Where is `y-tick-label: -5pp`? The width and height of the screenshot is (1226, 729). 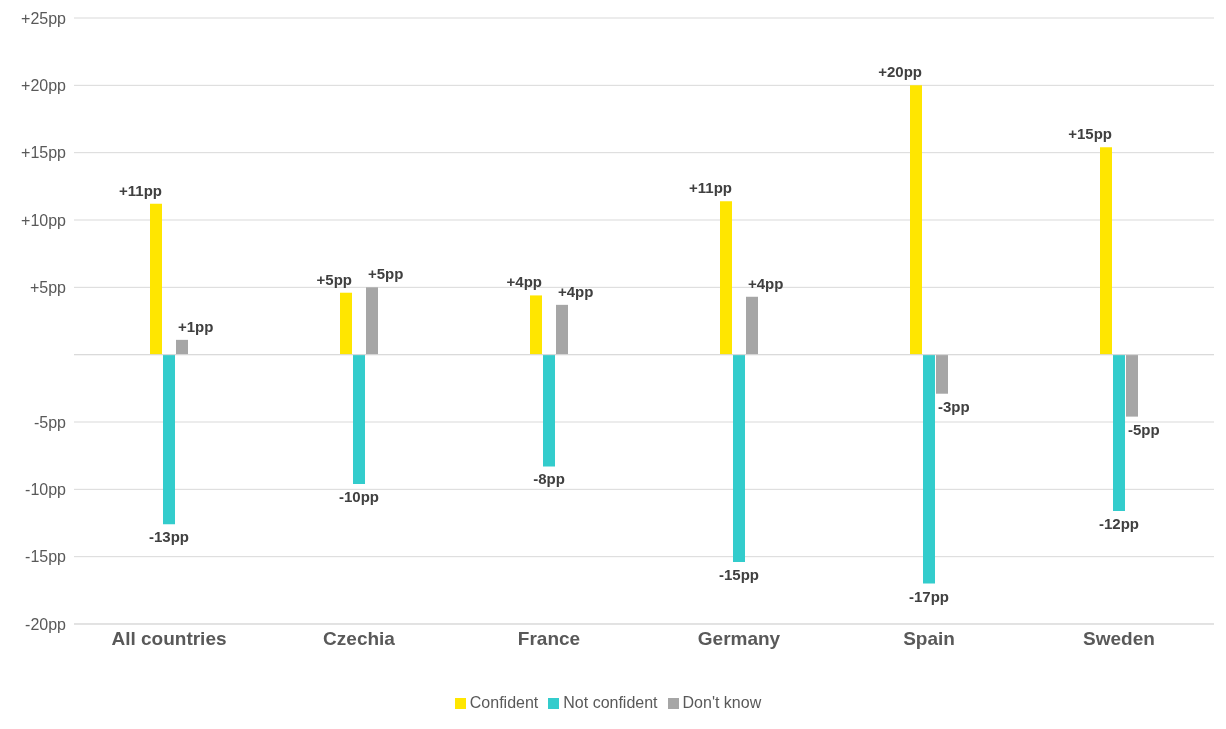
y-tick-label: -5pp is located at coordinates (50, 422).